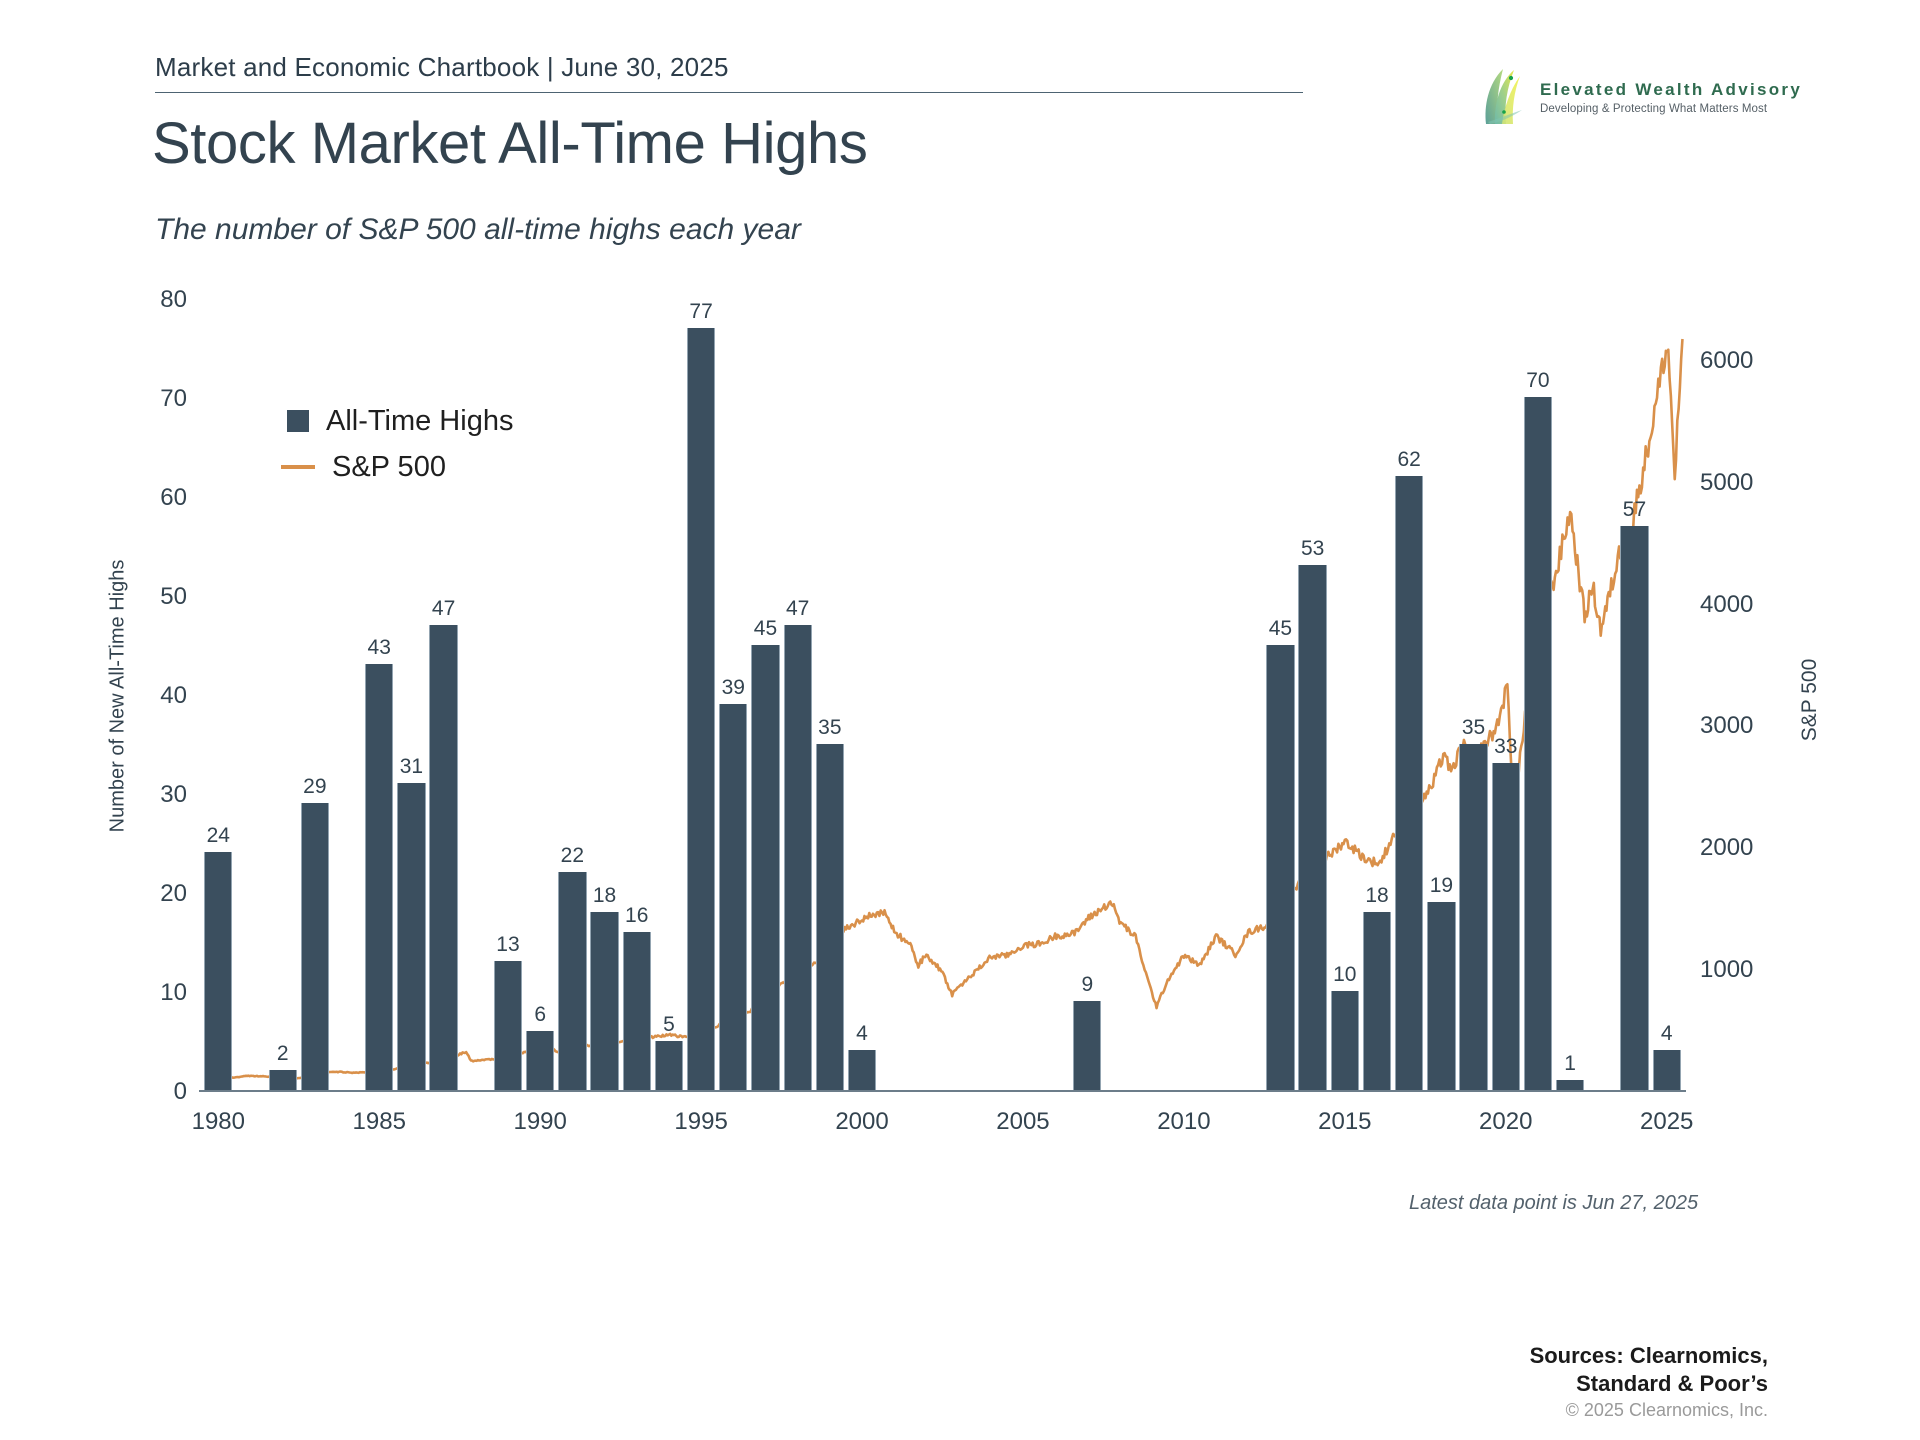 The image size is (1920, 1440). I want to click on bar-1996: 39, so click(733, 883).